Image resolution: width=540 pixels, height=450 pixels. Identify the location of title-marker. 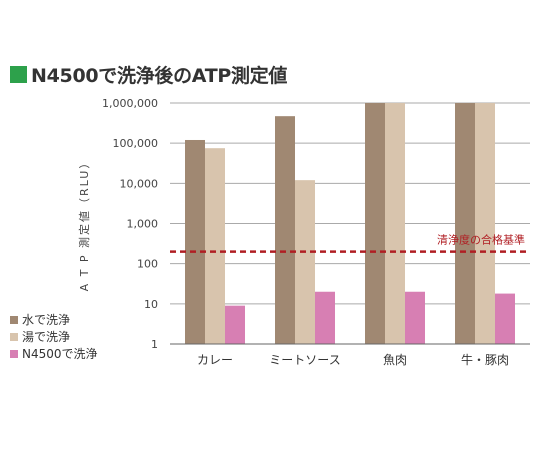
(18, 74).